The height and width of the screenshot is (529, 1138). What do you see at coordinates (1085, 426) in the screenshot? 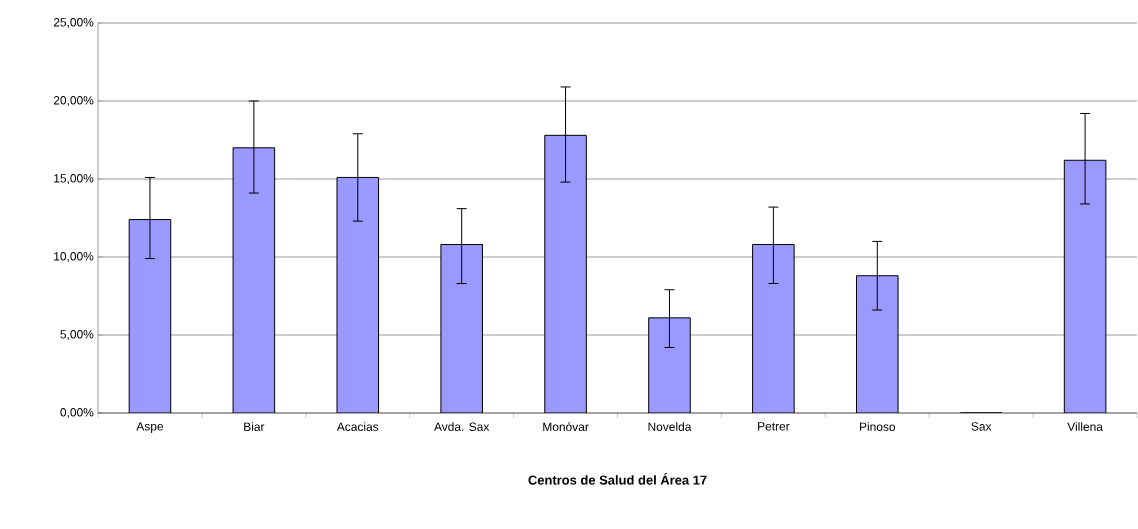
I see `x-tick-label: Villena` at bounding box center [1085, 426].